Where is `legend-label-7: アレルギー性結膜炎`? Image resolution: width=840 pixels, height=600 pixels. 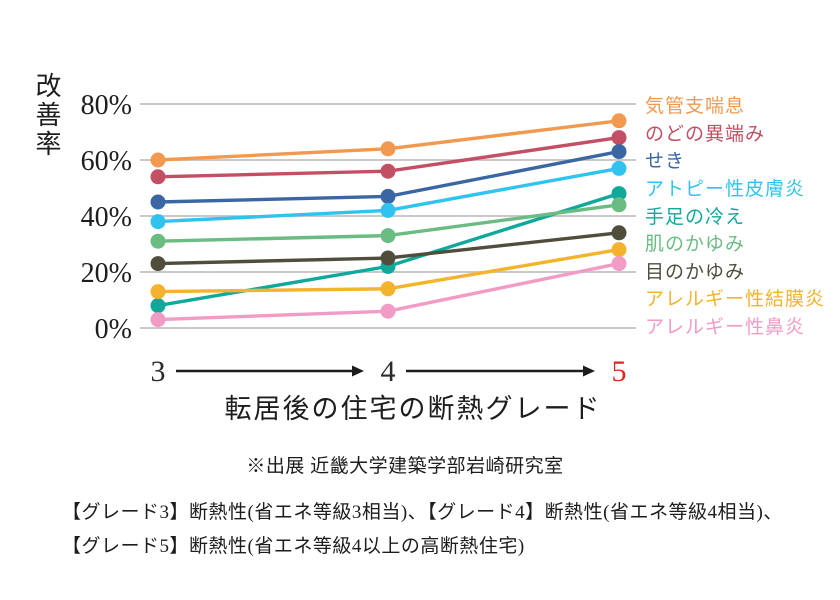 legend-label-7: アレルギー性結膜炎 is located at coordinates (735, 300).